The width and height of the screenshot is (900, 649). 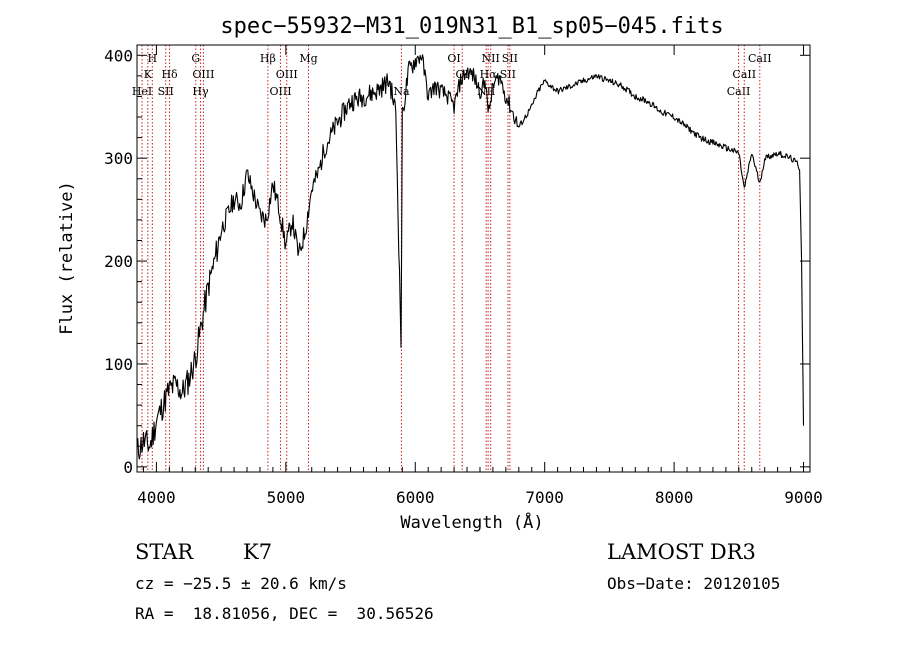 What do you see at coordinates (169, 74) in the screenshot?
I see `line-label-4: Hδ` at bounding box center [169, 74].